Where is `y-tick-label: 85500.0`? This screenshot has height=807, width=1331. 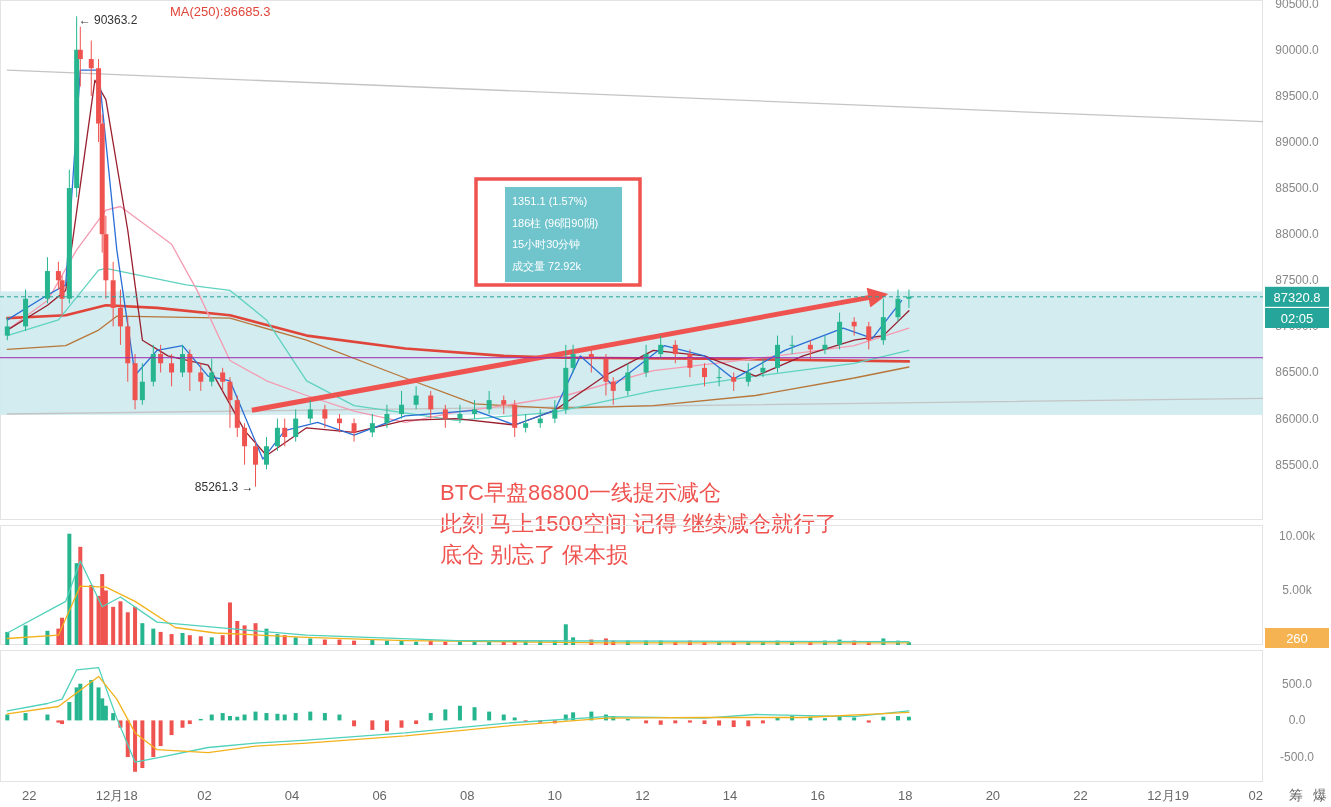 y-tick-label: 85500.0 is located at coordinates (1297, 464).